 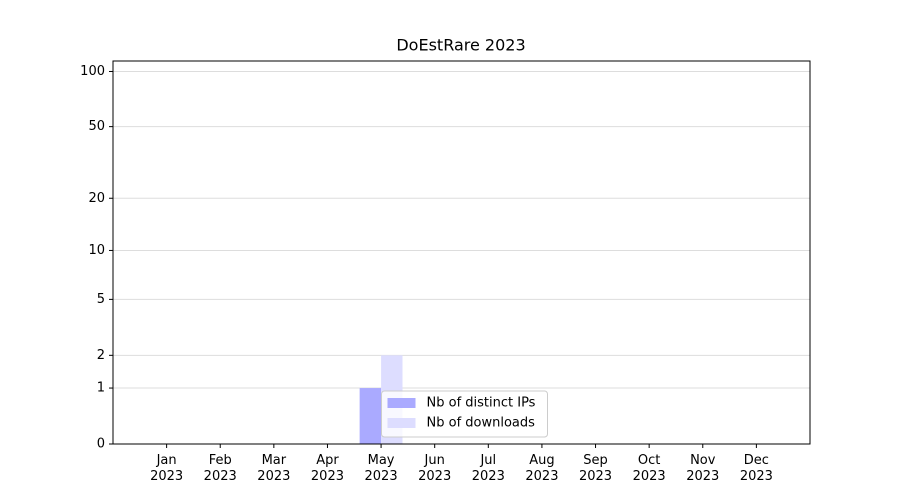 I want to click on legend-label: Nb of downloads, so click(x=481, y=423).